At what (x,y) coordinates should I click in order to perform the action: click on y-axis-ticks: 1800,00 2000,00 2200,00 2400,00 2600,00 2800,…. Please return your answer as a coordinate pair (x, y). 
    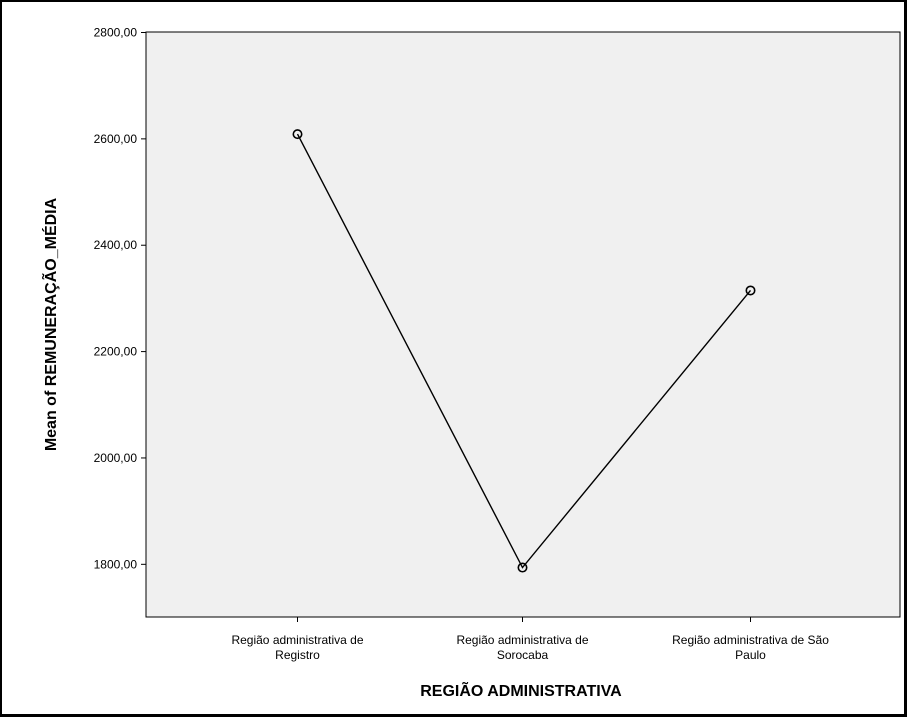
    Looking at the image, I should click on (120, 298).